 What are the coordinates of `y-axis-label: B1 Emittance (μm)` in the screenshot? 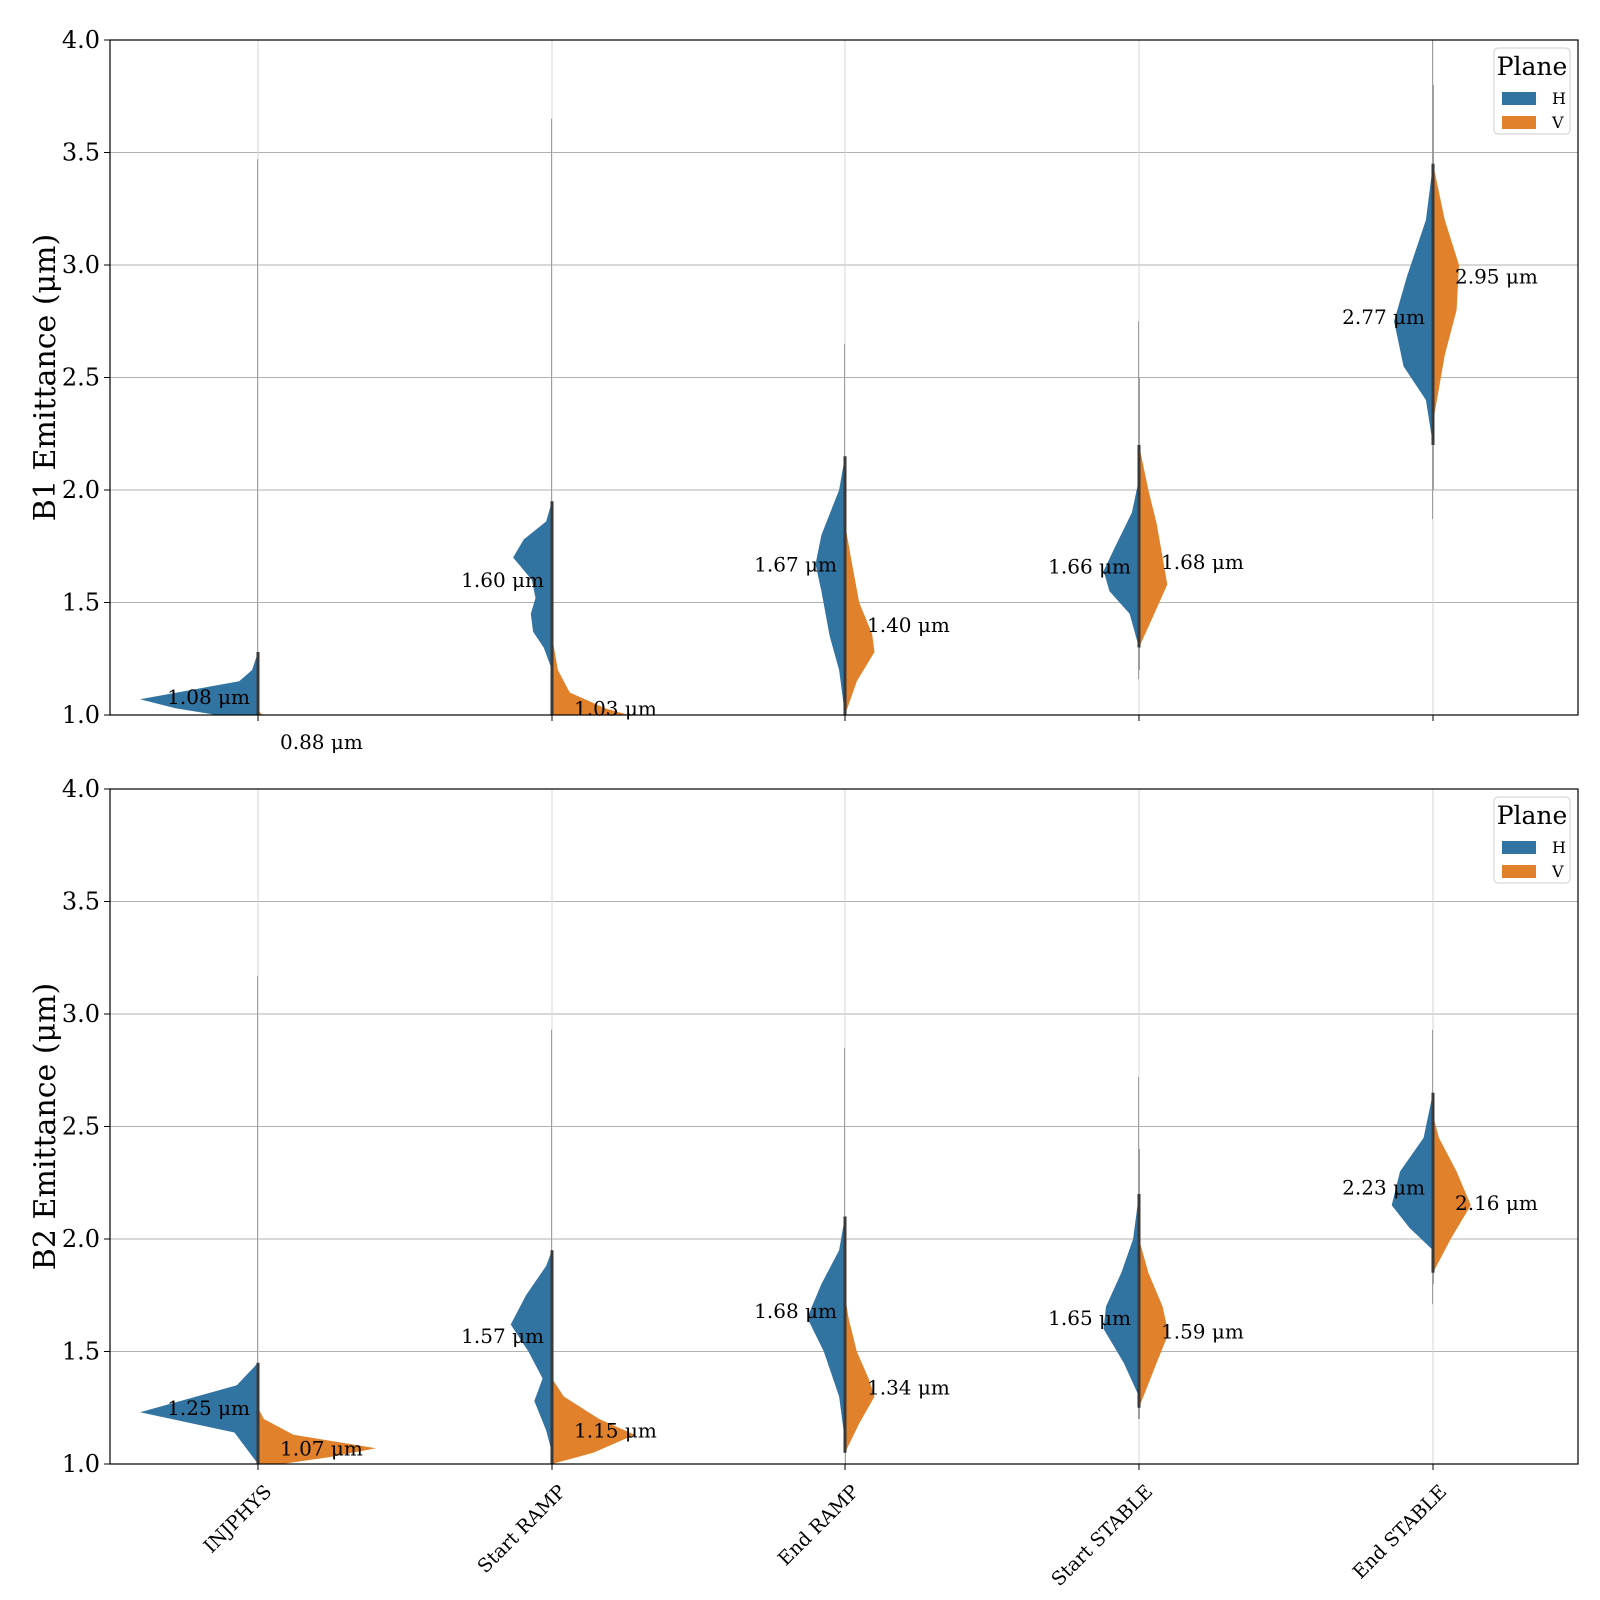 It's located at (45, 377).